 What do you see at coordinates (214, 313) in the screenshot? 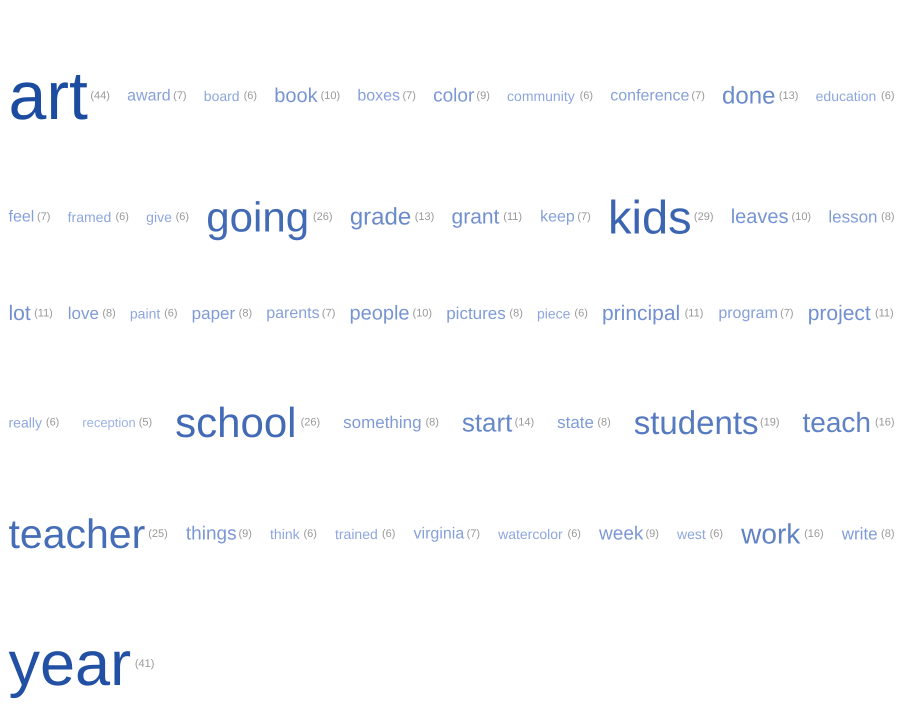
I see `category-label: paper` at bounding box center [214, 313].